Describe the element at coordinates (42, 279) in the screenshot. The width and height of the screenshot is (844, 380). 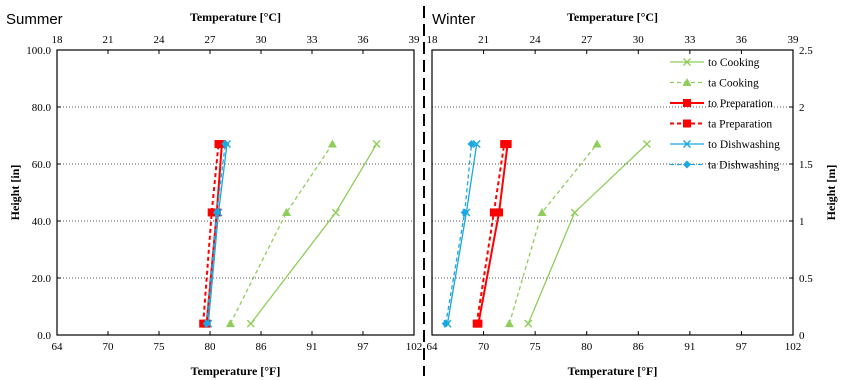
I see `y-tick-label: 20.0` at that location.